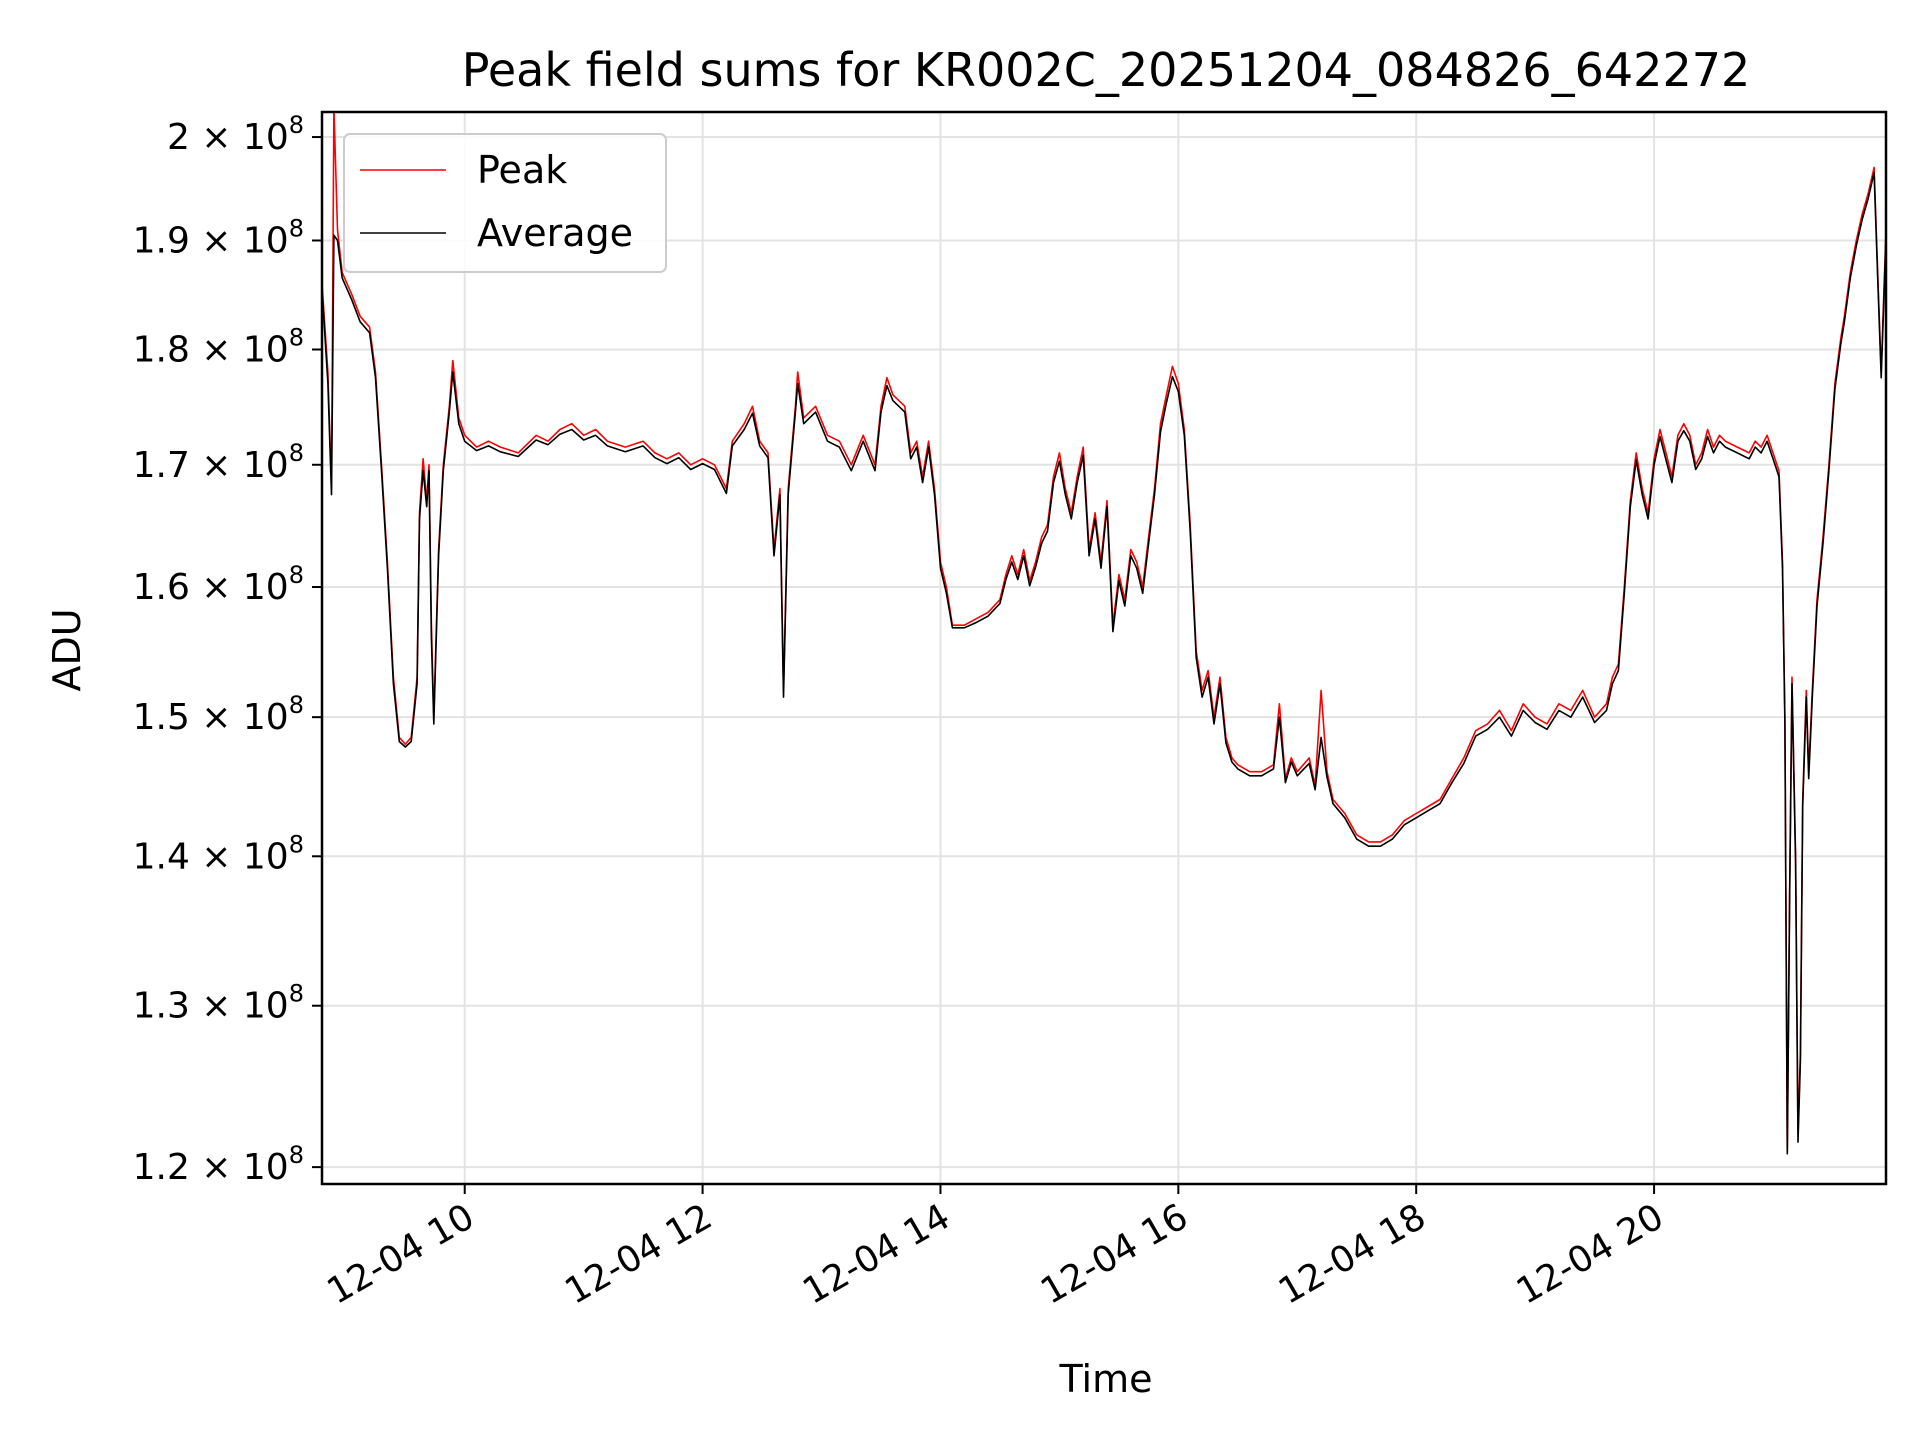 The width and height of the screenshot is (1920, 1440). What do you see at coordinates (522, 170) in the screenshot?
I see `legend-peak-label: Peak` at bounding box center [522, 170].